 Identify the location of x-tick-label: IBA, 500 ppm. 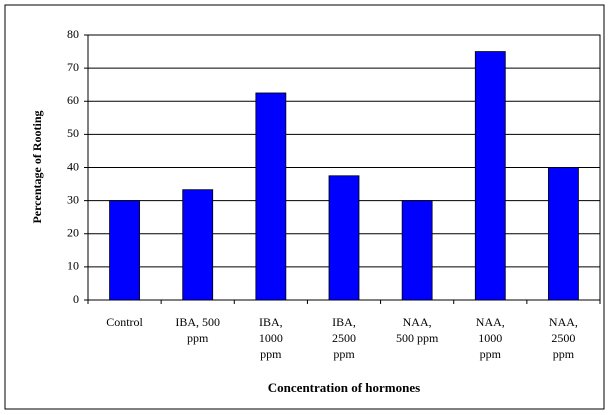
(198, 330).